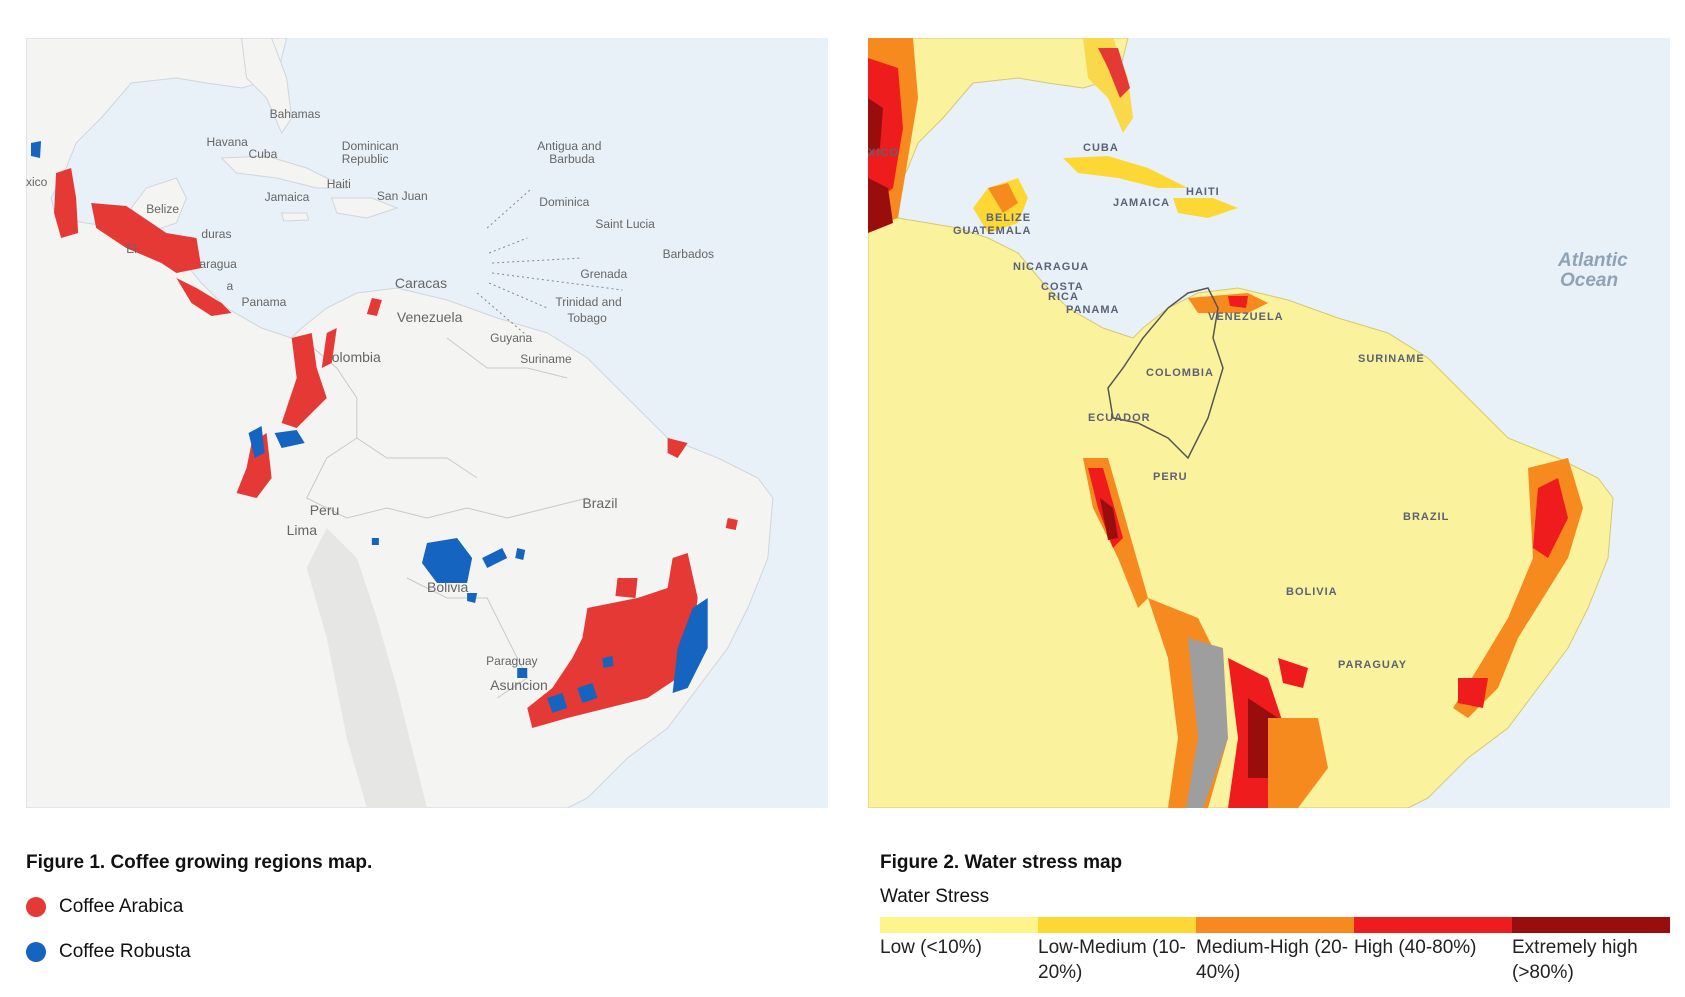 Image resolution: width=1685 pixels, height=997 pixels. I want to click on map-label-el: El, so click(131, 249).